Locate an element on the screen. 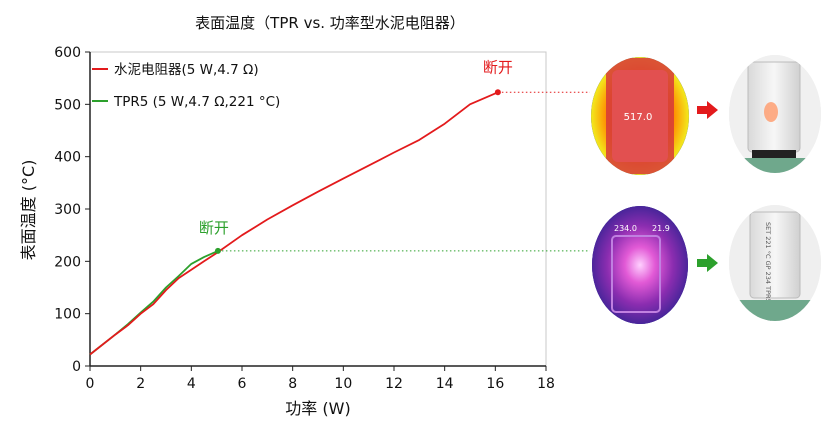 This screenshot has width=832, height=430. x-tick-label: 2 is located at coordinates (140, 384).